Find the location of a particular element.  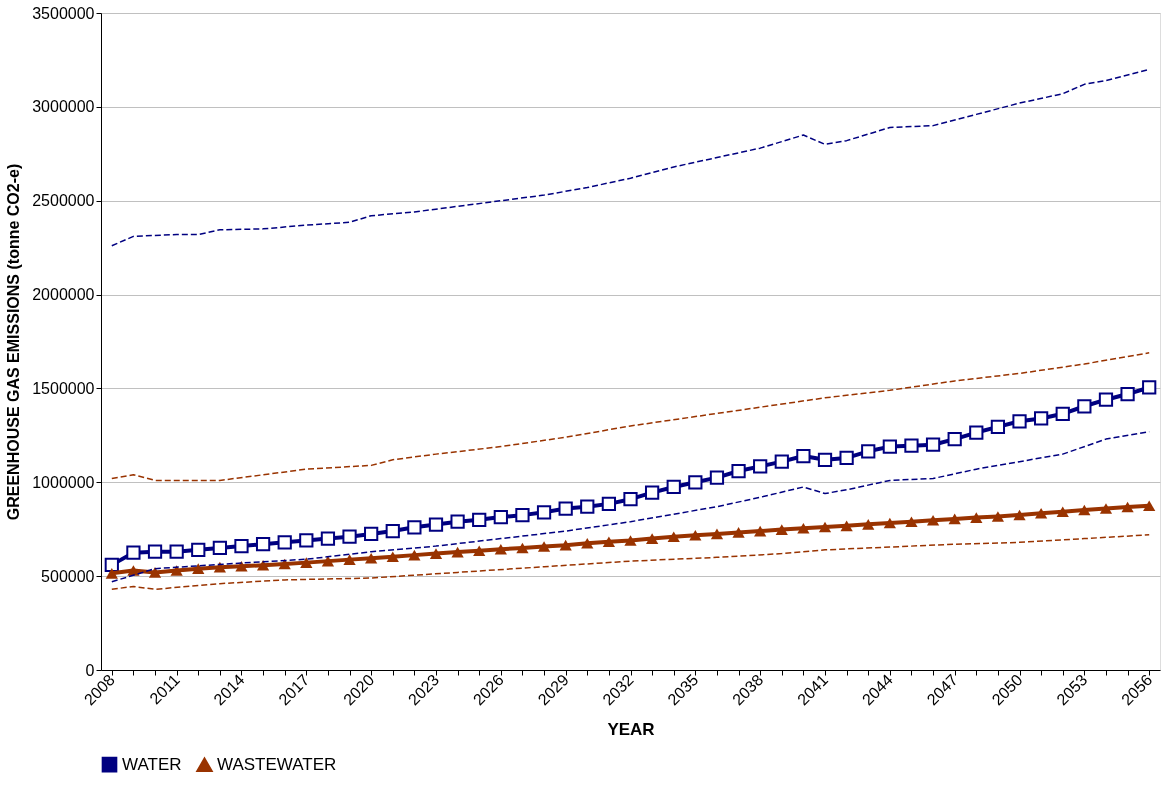

x-axis-title: YEAR is located at coordinates (631, 730).